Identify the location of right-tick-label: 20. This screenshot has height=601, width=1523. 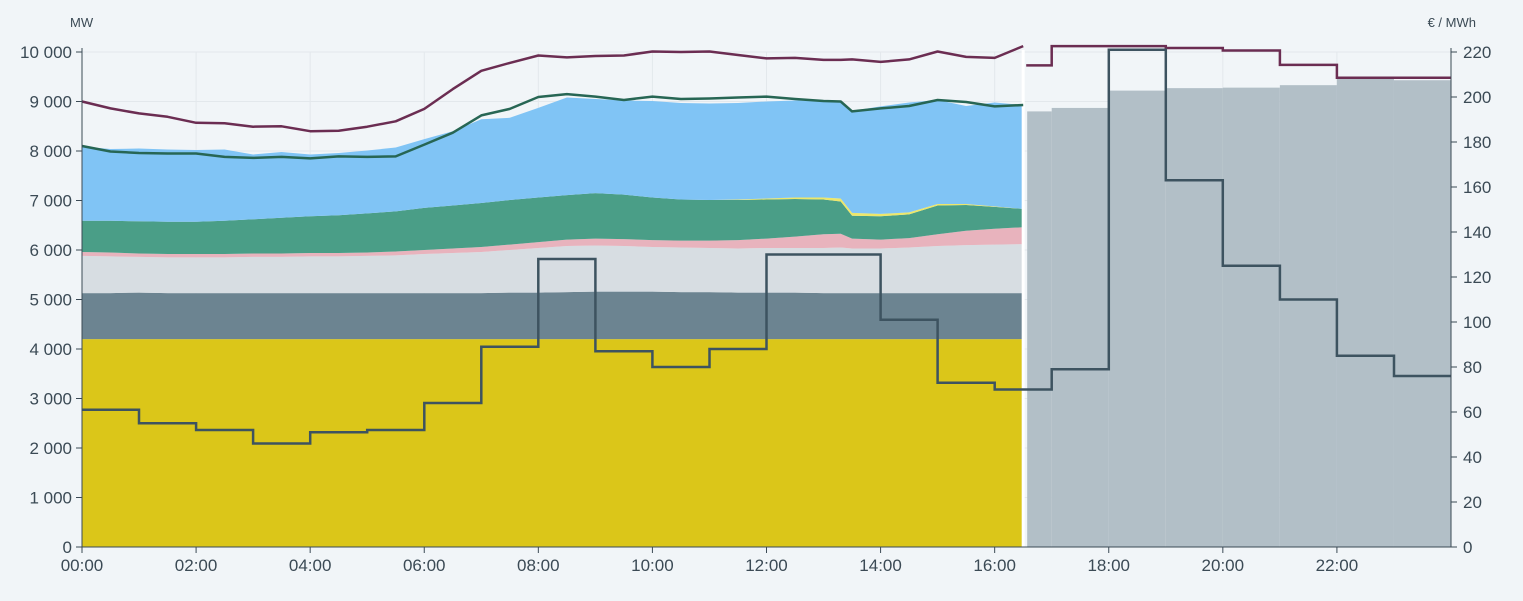
(1472, 502).